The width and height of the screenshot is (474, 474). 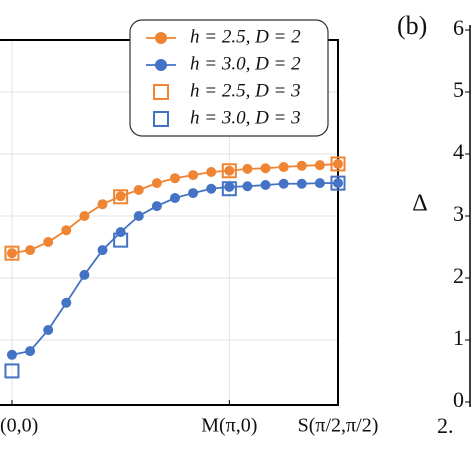 I want to click on legend-box, so click(x=229, y=78).